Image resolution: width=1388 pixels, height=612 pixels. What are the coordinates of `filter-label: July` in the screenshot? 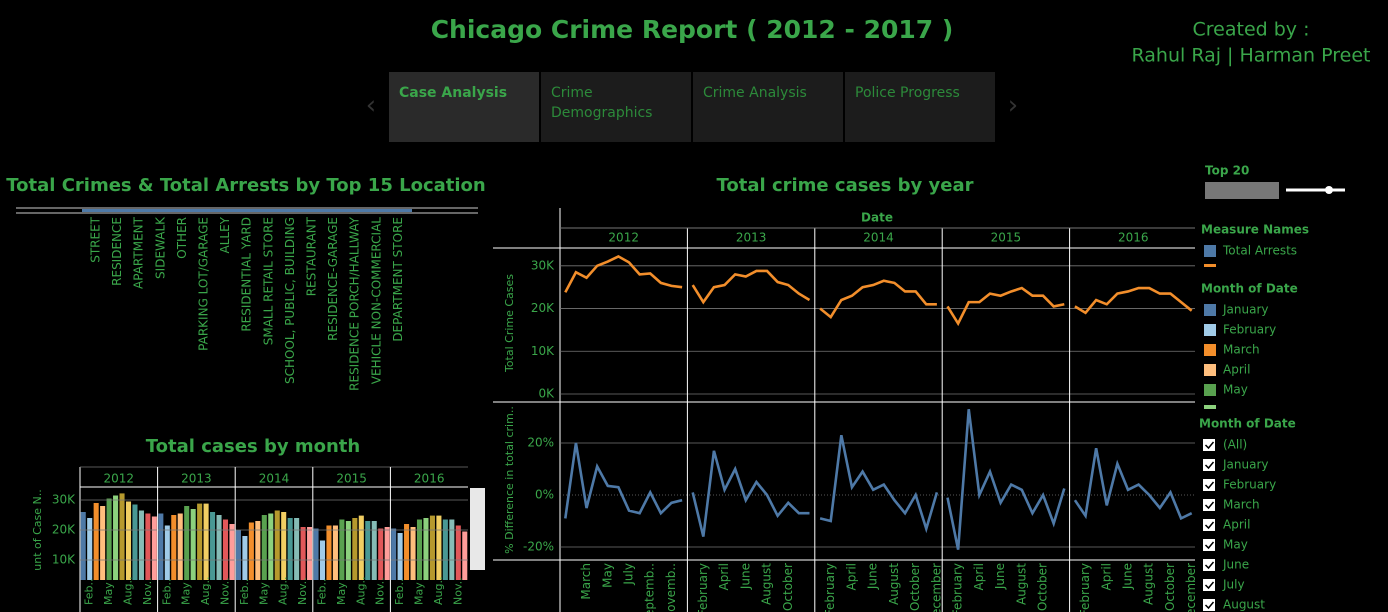 It's located at (1233, 585).